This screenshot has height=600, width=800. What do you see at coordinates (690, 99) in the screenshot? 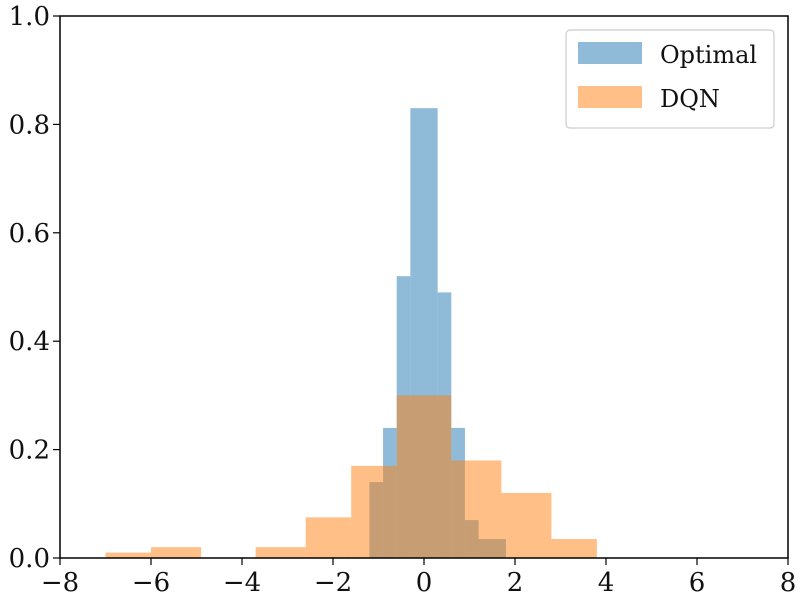
I see `legend-label-dqn: DQN` at bounding box center [690, 99].